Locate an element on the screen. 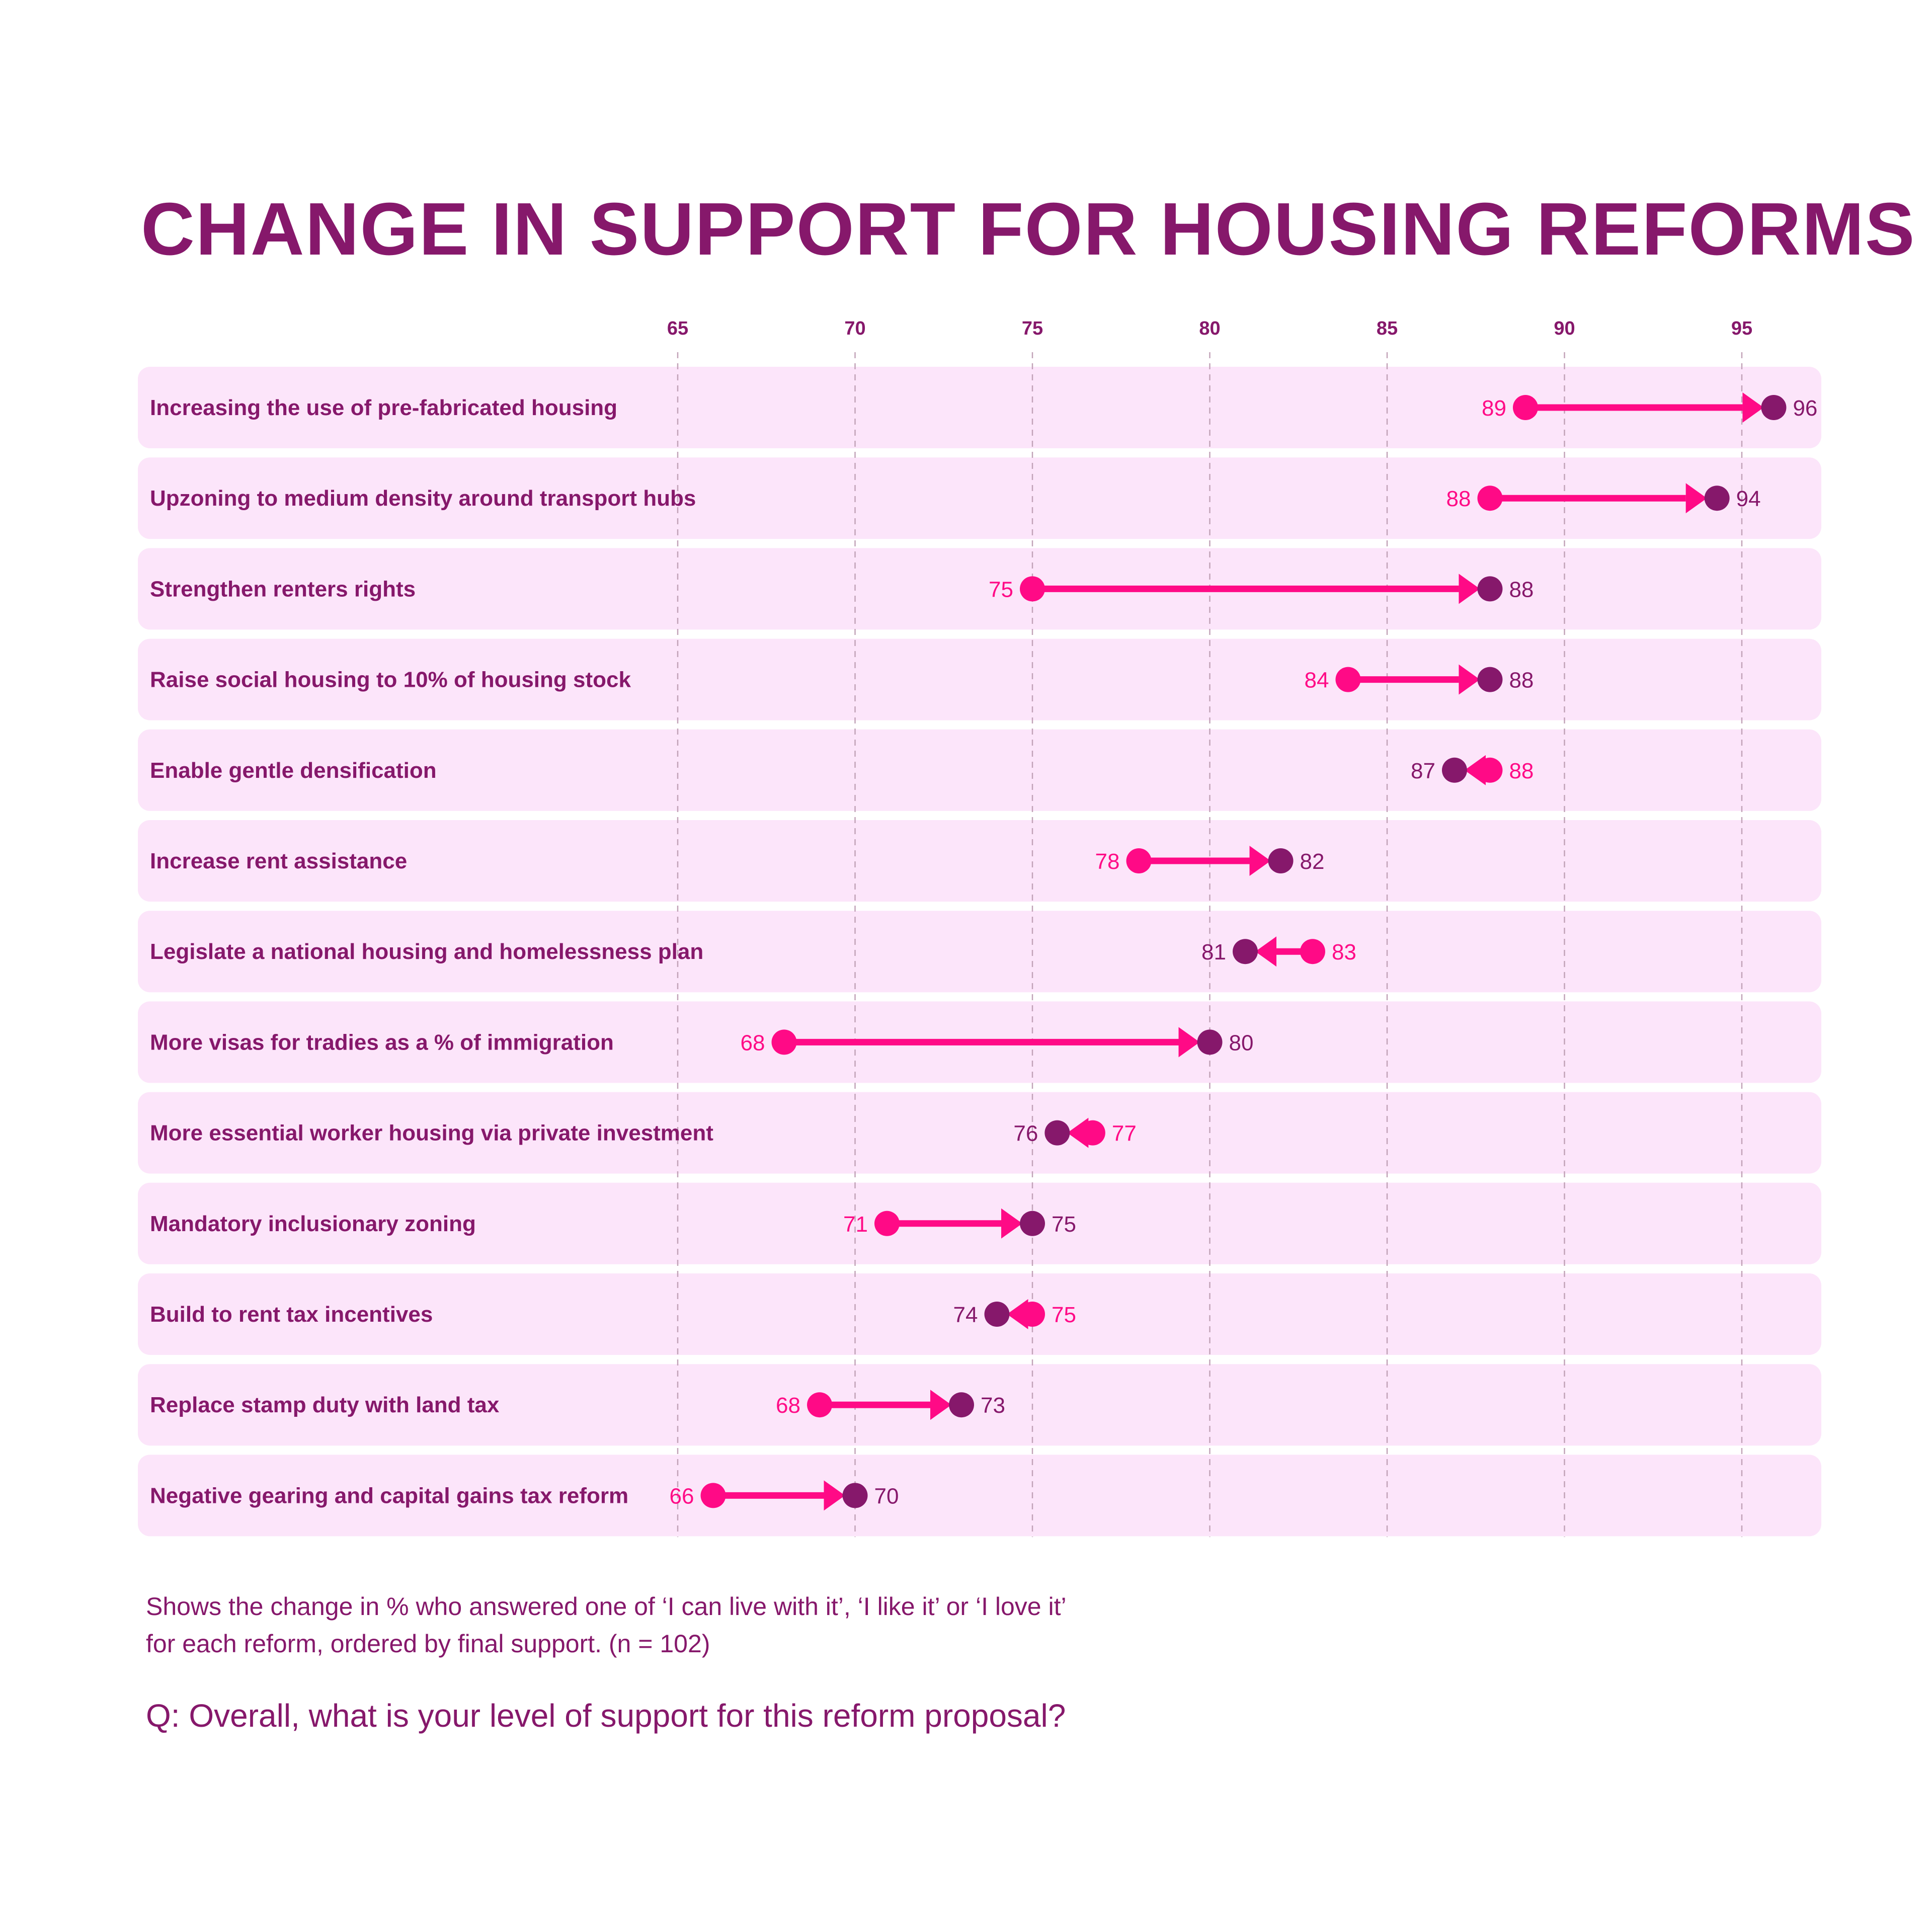 The height and width of the screenshot is (1932, 1932). row: Mandatory inclusionary zoning 71 75 is located at coordinates (613, 1223).